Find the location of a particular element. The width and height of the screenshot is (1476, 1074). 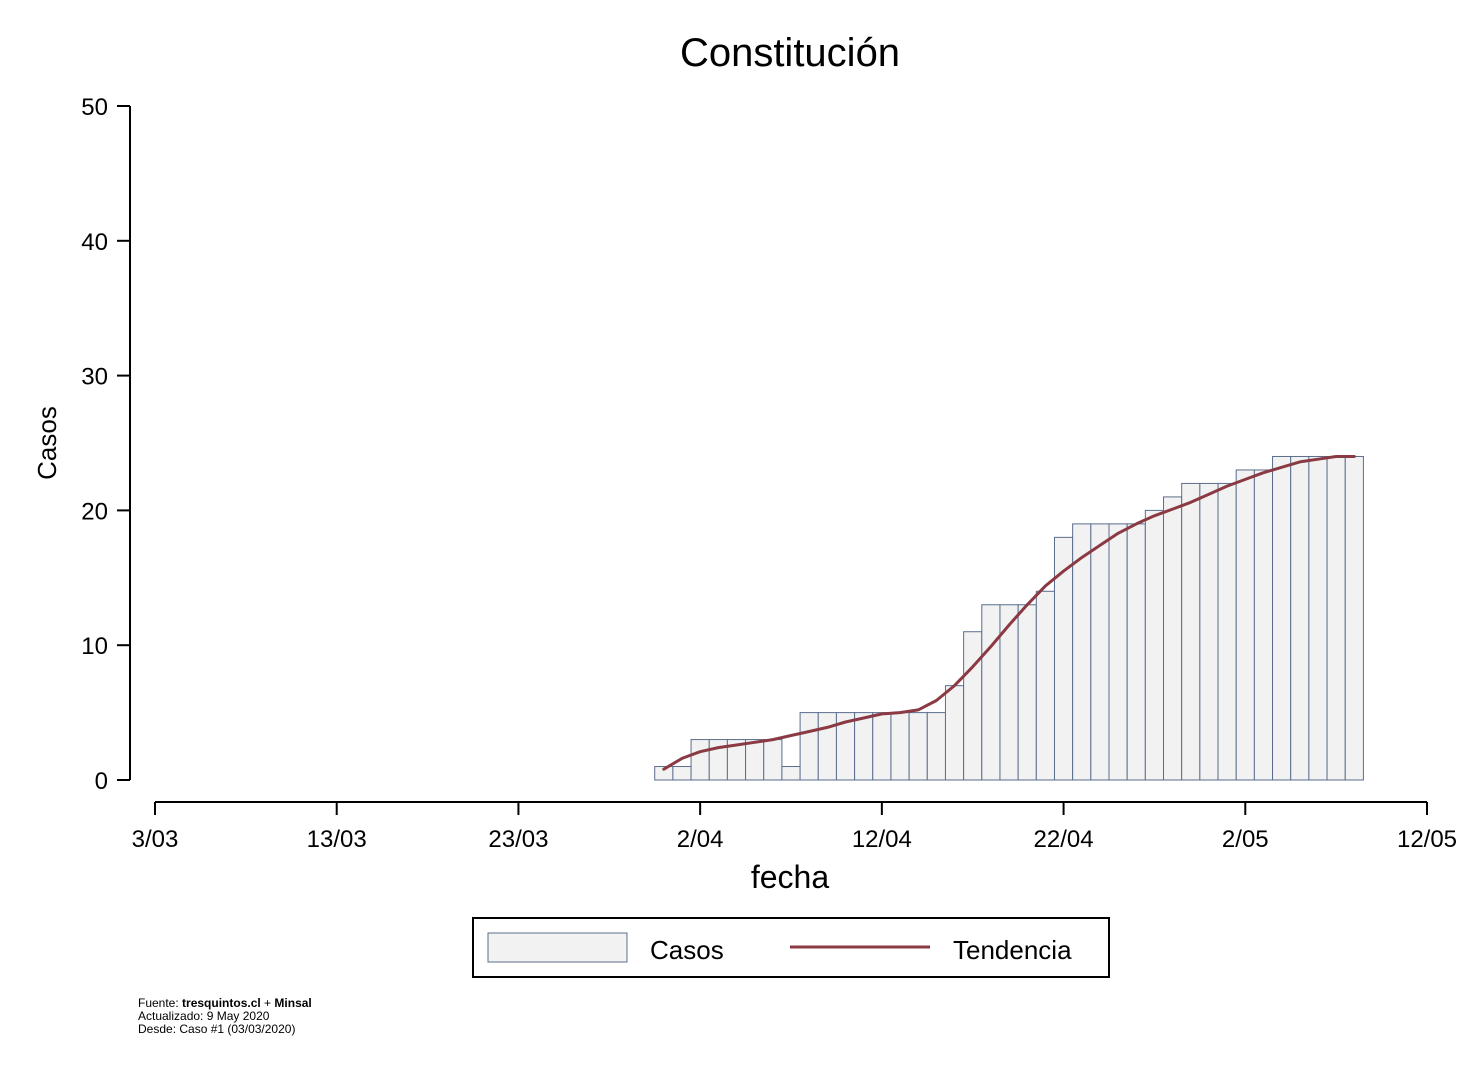

x-tick-label: 2/04 is located at coordinates (700, 839).